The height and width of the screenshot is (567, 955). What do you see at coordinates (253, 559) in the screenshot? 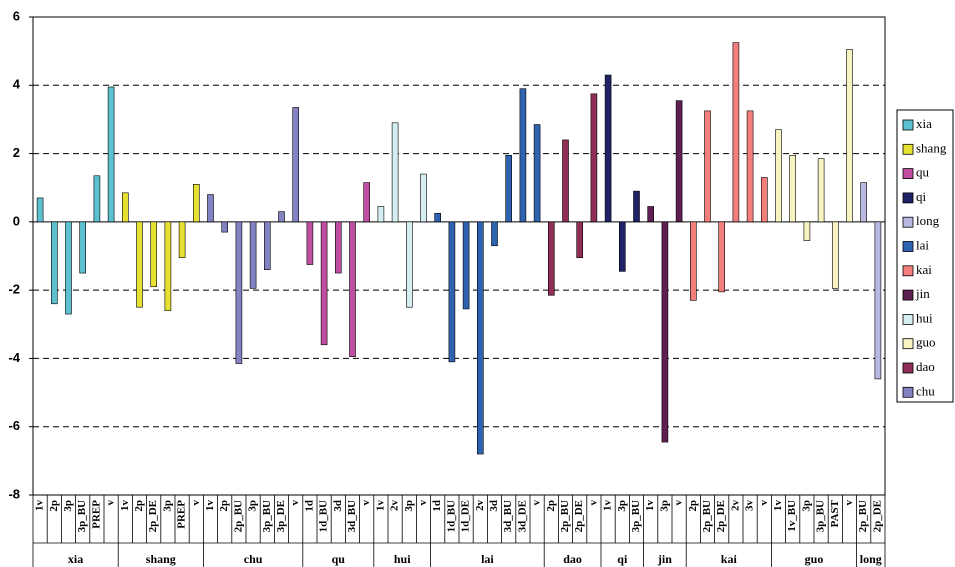
I see `group-label: chu` at bounding box center [253, 559].